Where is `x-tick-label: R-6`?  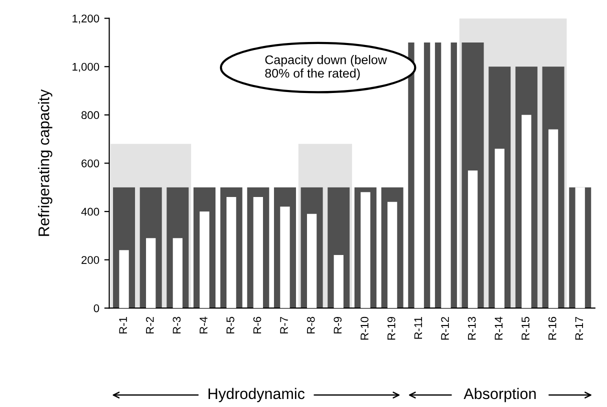
x-tick-label: R-6 is located at coordinates (257, 325).